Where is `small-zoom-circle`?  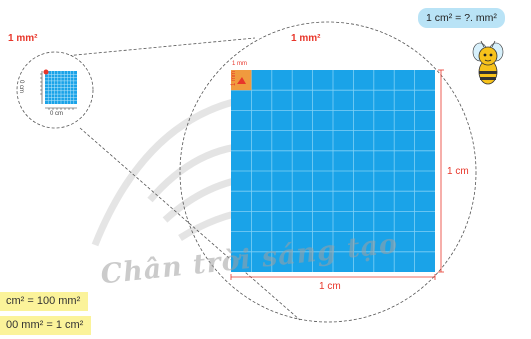
small-zoom-circle is located at coordinates (55, 90).